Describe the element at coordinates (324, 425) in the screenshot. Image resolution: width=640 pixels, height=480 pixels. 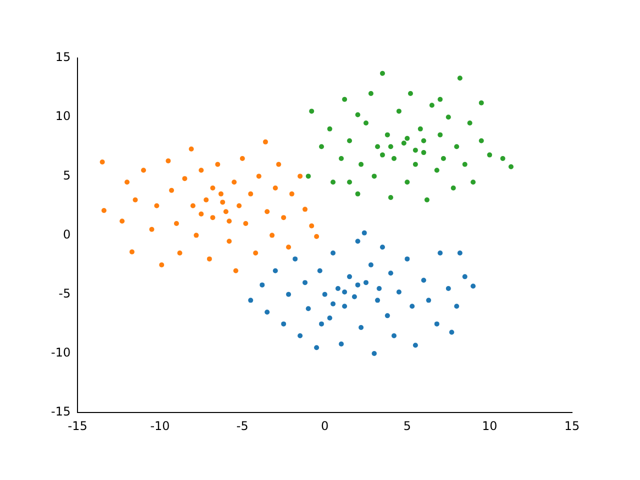
I see `x-tick-label: 0` at that location.